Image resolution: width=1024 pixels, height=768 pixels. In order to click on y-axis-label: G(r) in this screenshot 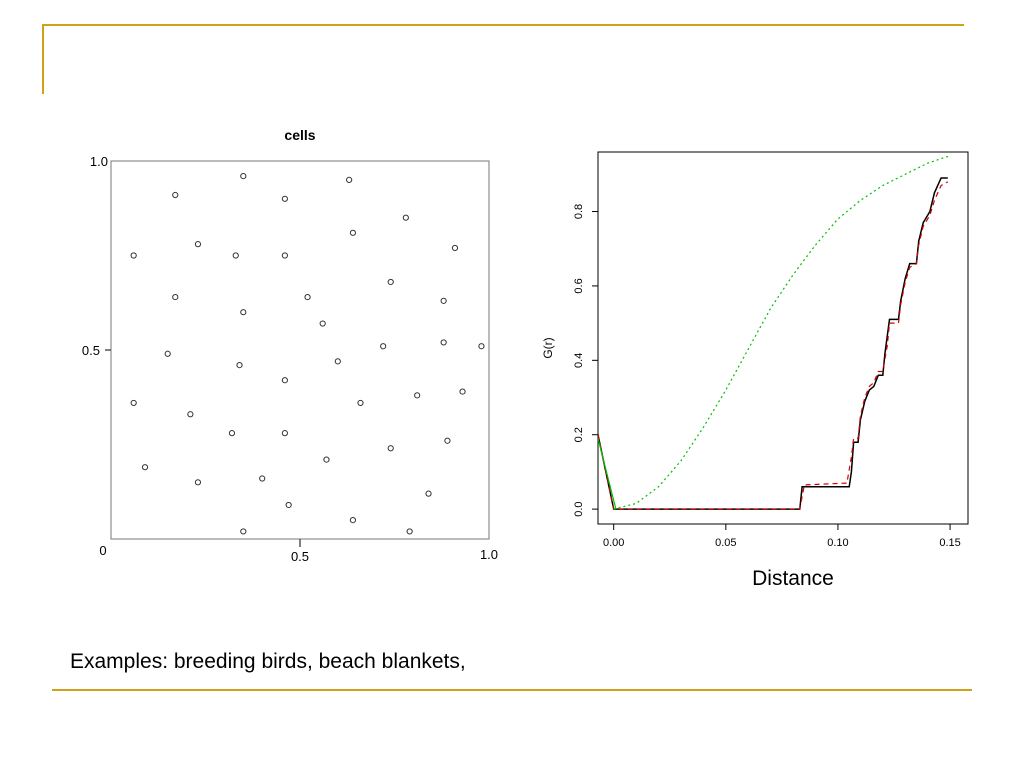, I will do `click(548, 347)`.